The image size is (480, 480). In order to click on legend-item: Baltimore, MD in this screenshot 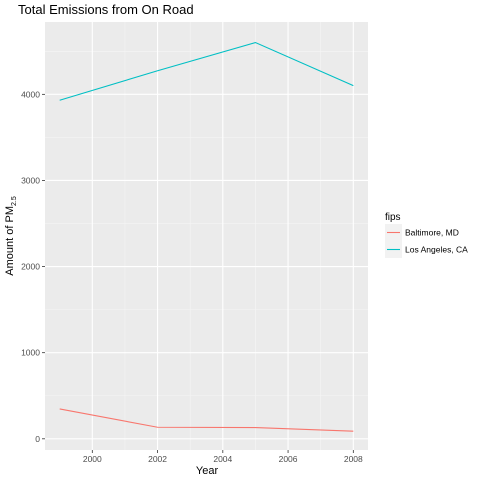, I will do `click(422, 232)`.